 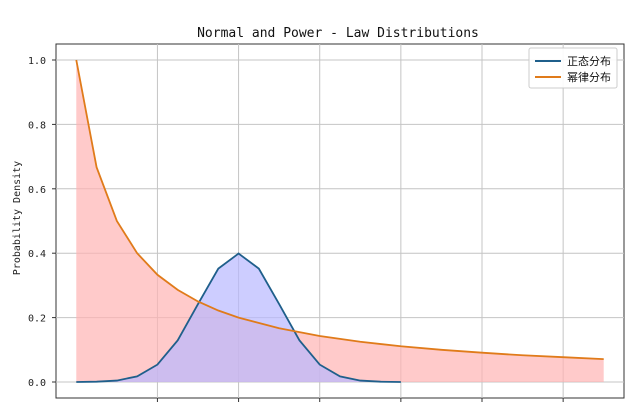 I want to click on y-tick-label: 1.0, so click(x=37, y=61).